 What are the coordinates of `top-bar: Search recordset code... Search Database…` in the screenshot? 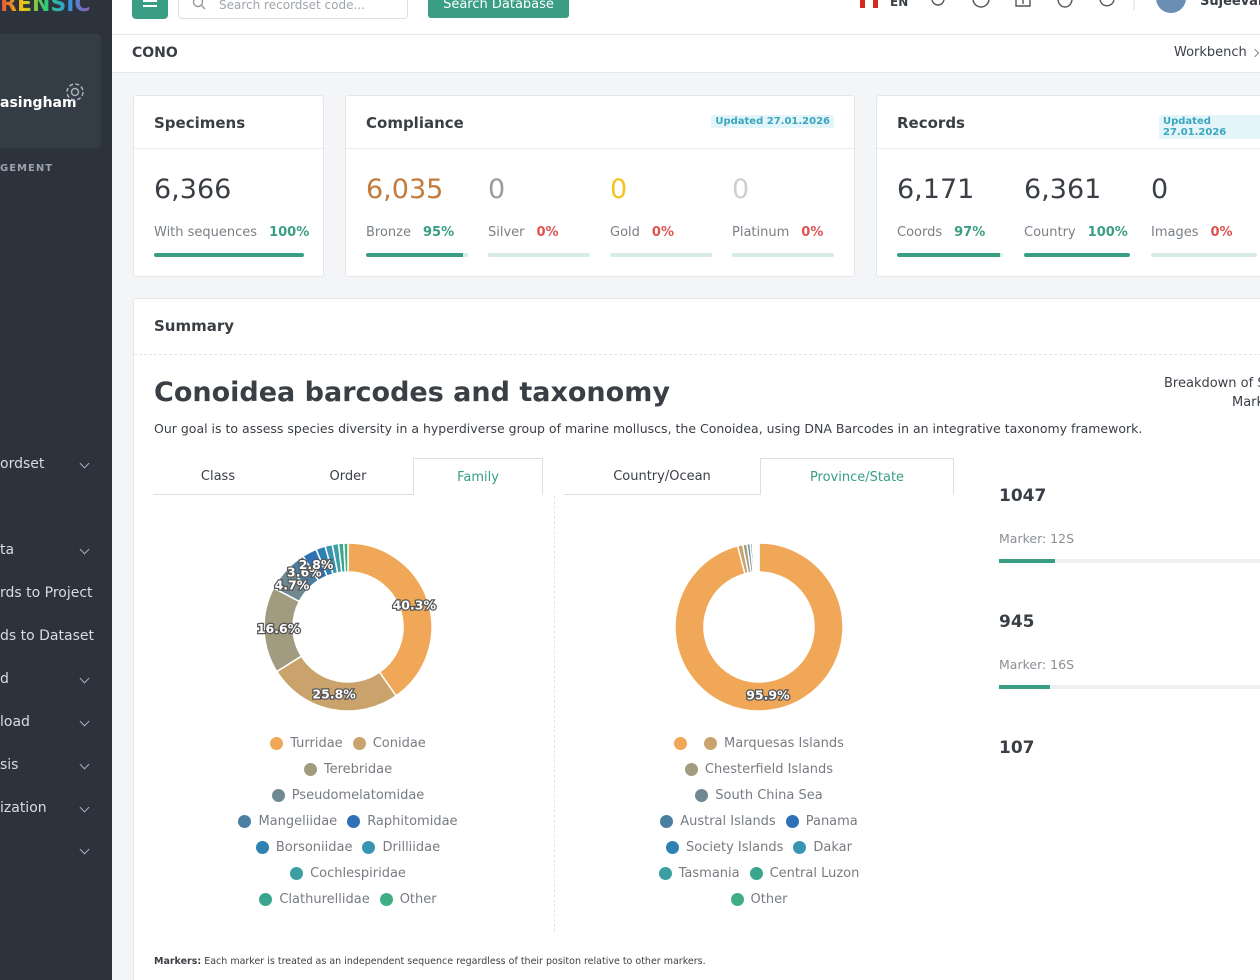 It's located at (686, 17).